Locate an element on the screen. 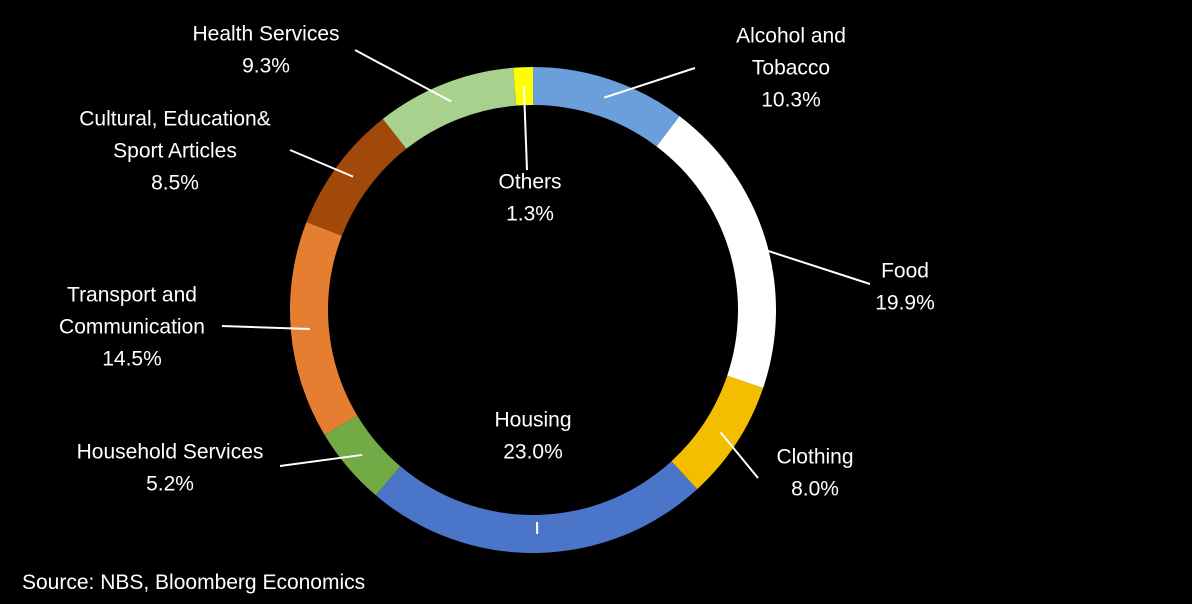 The width and height of the screenshot is (1192, 604). slice-value: 8.5% is located at coordinates (175, 183).